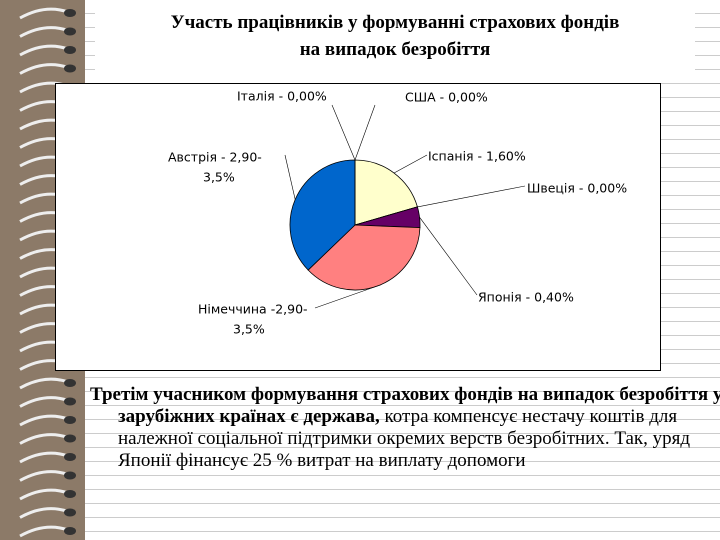 The image size is (720, 540). I want to click on slice-label: Німеччина -2,90-, so click(253, 309).